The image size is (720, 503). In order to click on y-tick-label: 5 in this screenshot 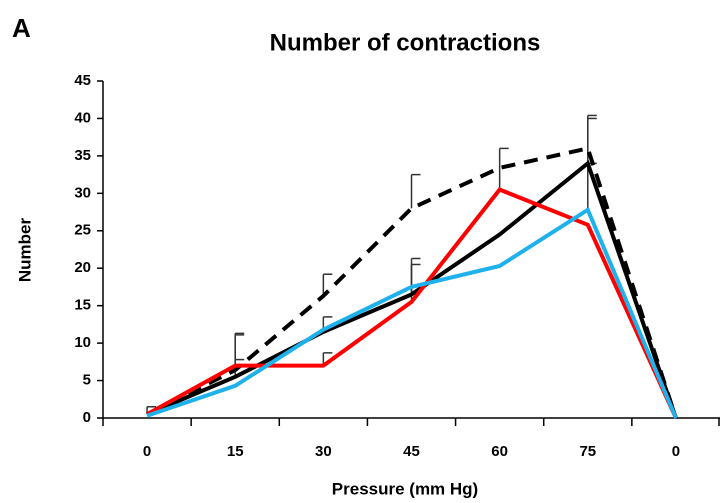, I will do `click(87, 380)`.